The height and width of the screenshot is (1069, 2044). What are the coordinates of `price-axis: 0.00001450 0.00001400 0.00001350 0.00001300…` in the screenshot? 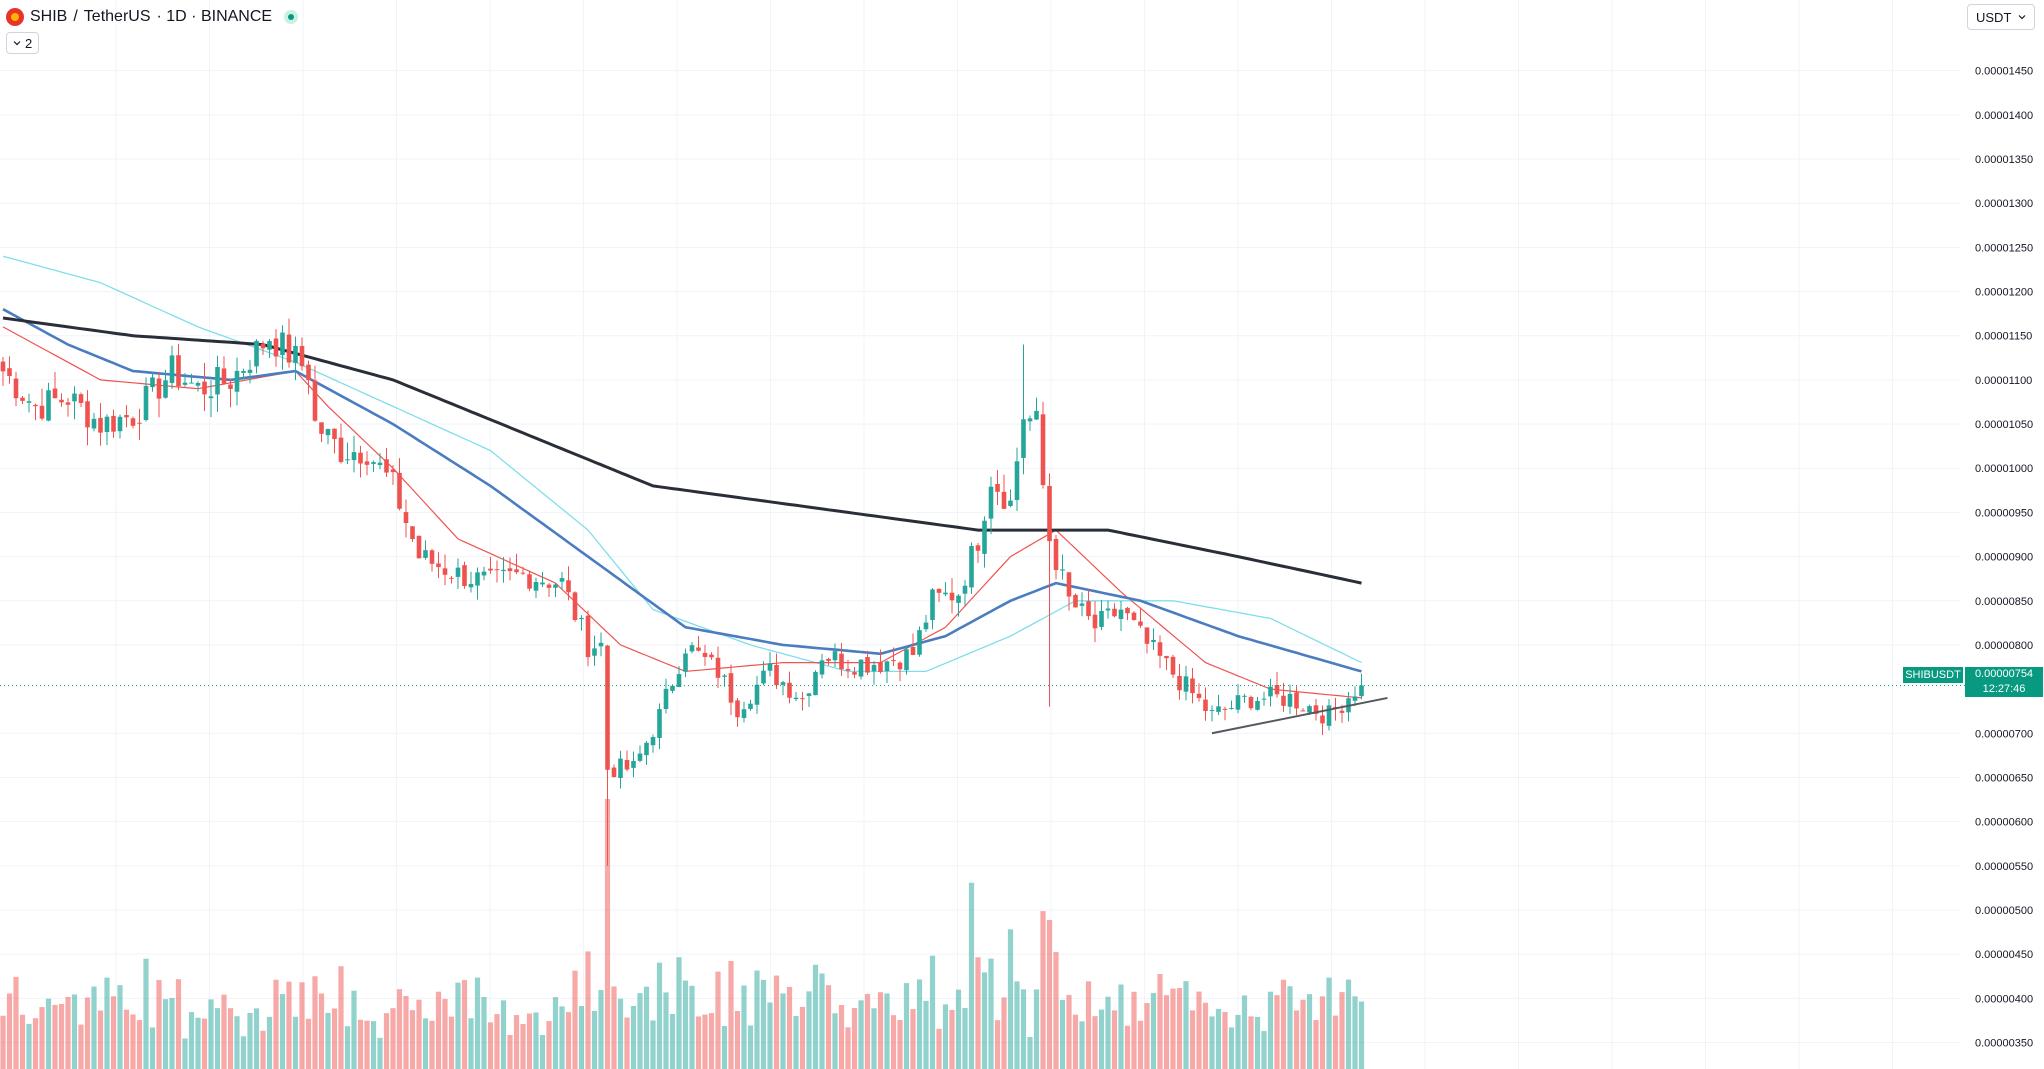 It's located at (2004, 558).